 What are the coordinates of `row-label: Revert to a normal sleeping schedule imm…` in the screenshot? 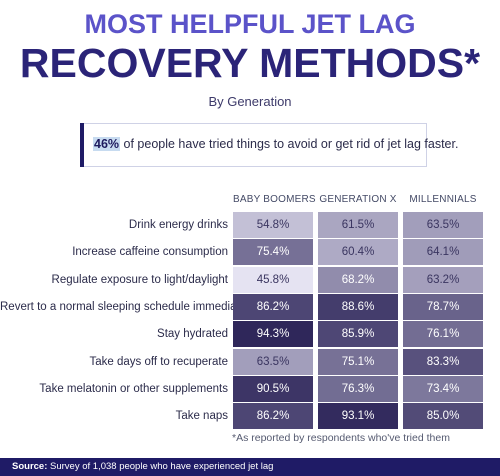 It's located at (127, 306).